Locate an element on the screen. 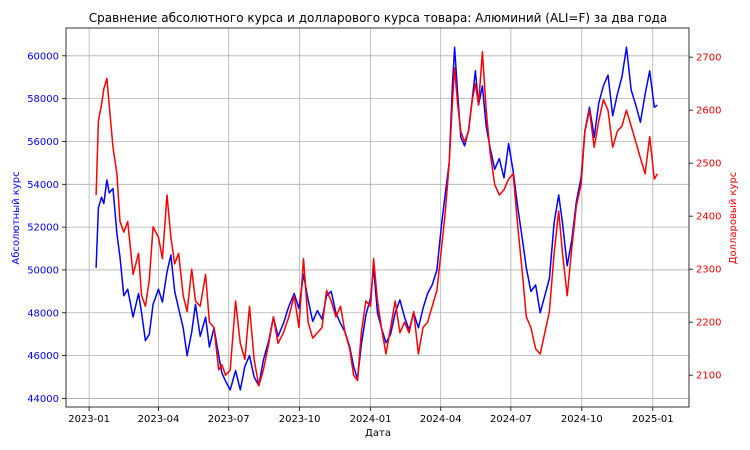 The image size is (750, 450). y-right-tick-label: 2600 is located at coordinates (708, 111).